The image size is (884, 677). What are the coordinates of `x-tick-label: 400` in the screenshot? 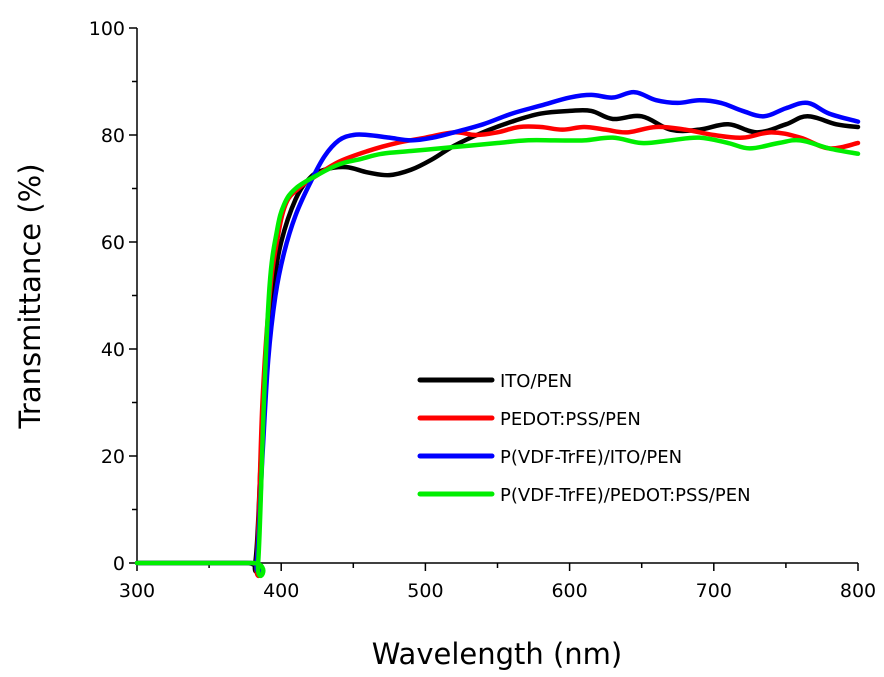 It's located at (281, 591).